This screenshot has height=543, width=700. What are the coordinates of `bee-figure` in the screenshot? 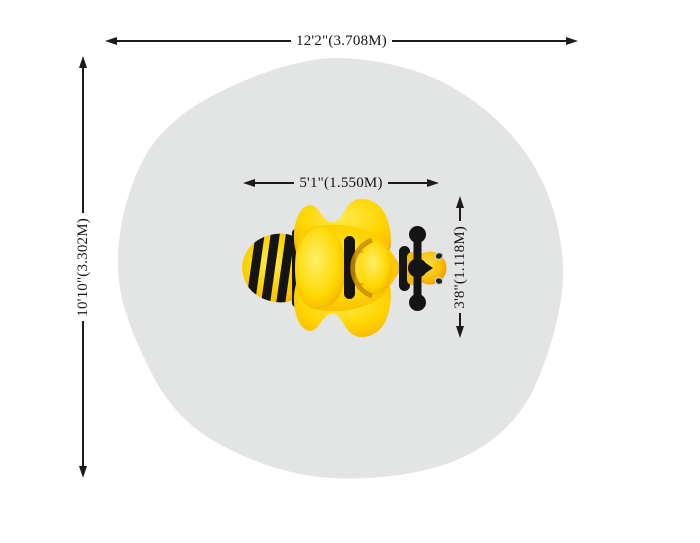 It's located at (344, 268).